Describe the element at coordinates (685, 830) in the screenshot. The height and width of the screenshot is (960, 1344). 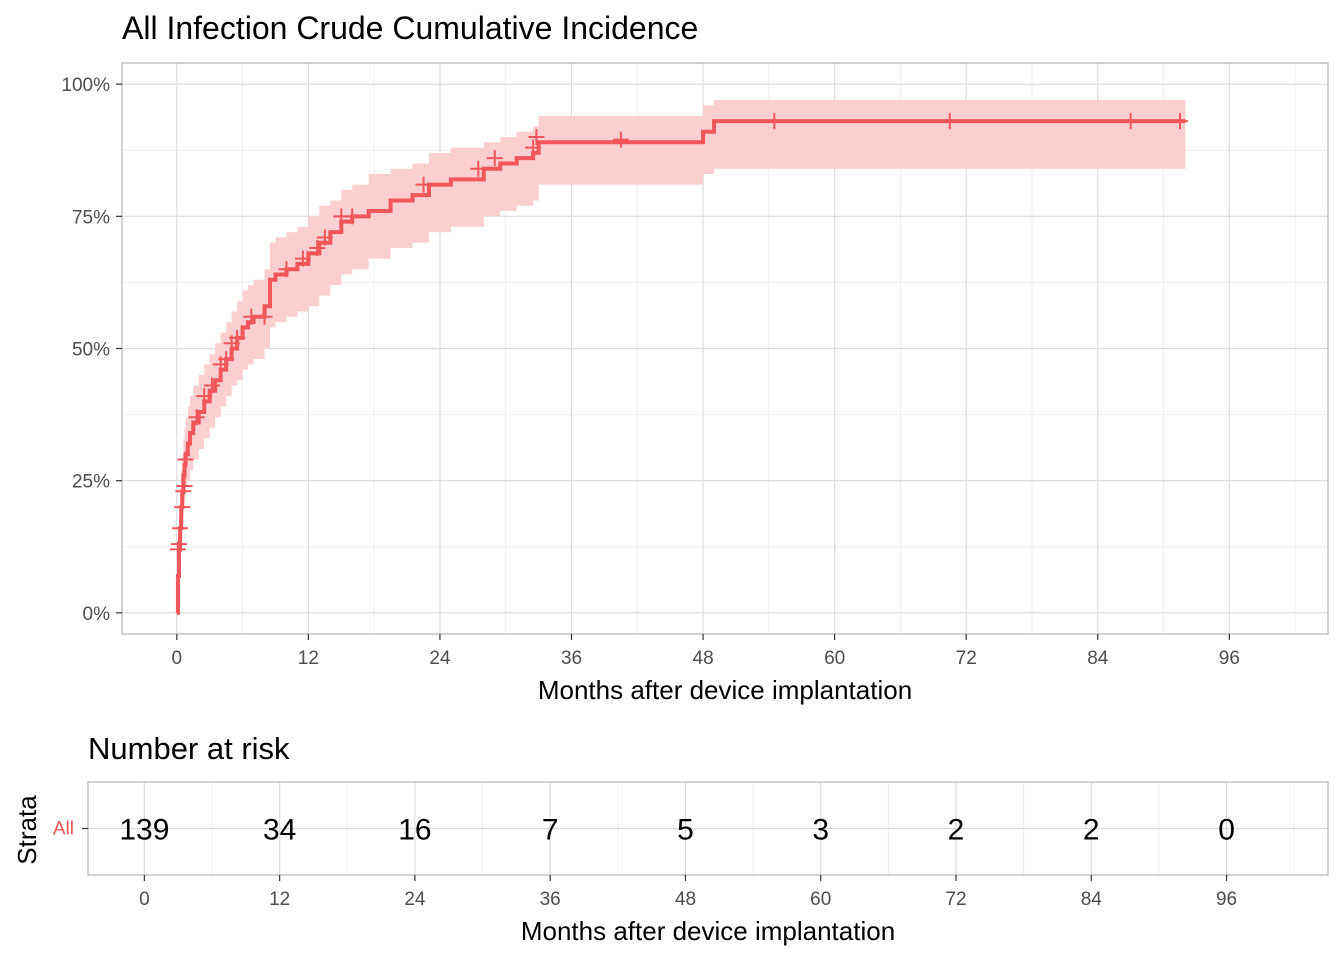
I see `risk-count: 5` at that location.